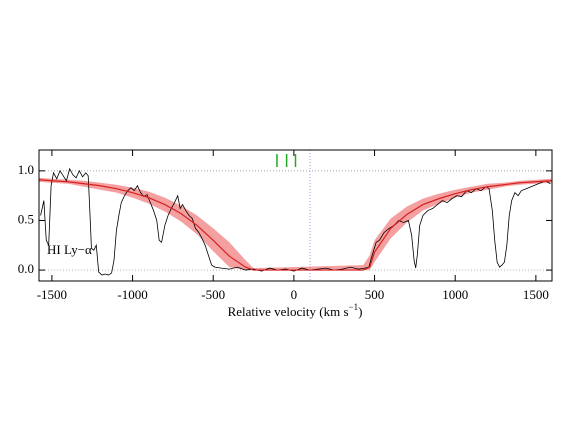  I want to click on y-tick-label: 0.0, so click(26, 268).